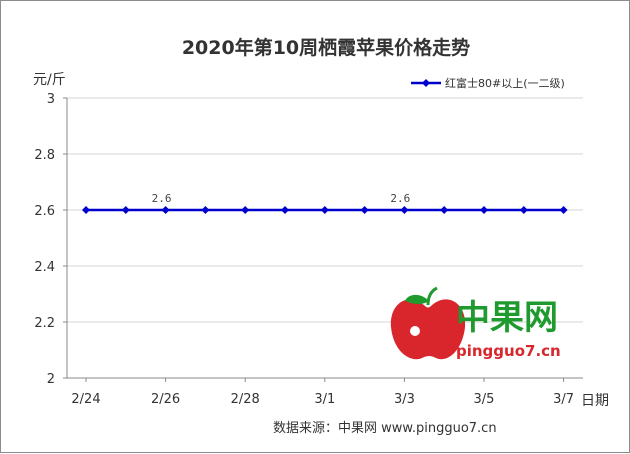 The height and width of the screenshot is (454, 630). I want to click on source-text: 数据来源：中果网 www.pingguo7.cn, so click(385, 428).